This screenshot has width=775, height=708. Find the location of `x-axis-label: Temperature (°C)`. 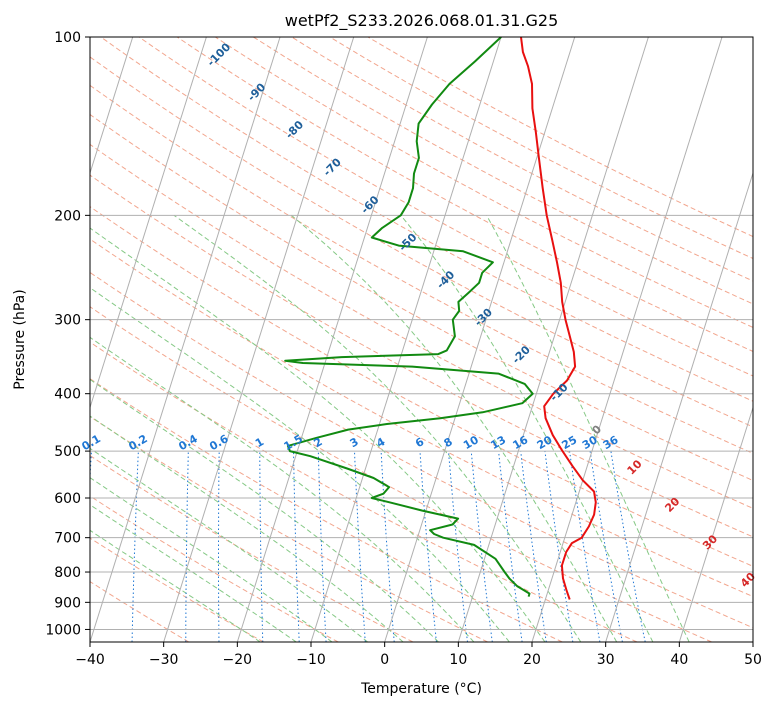

x-axis-label: Temperature (°C) is located at coordinates (421, 689).